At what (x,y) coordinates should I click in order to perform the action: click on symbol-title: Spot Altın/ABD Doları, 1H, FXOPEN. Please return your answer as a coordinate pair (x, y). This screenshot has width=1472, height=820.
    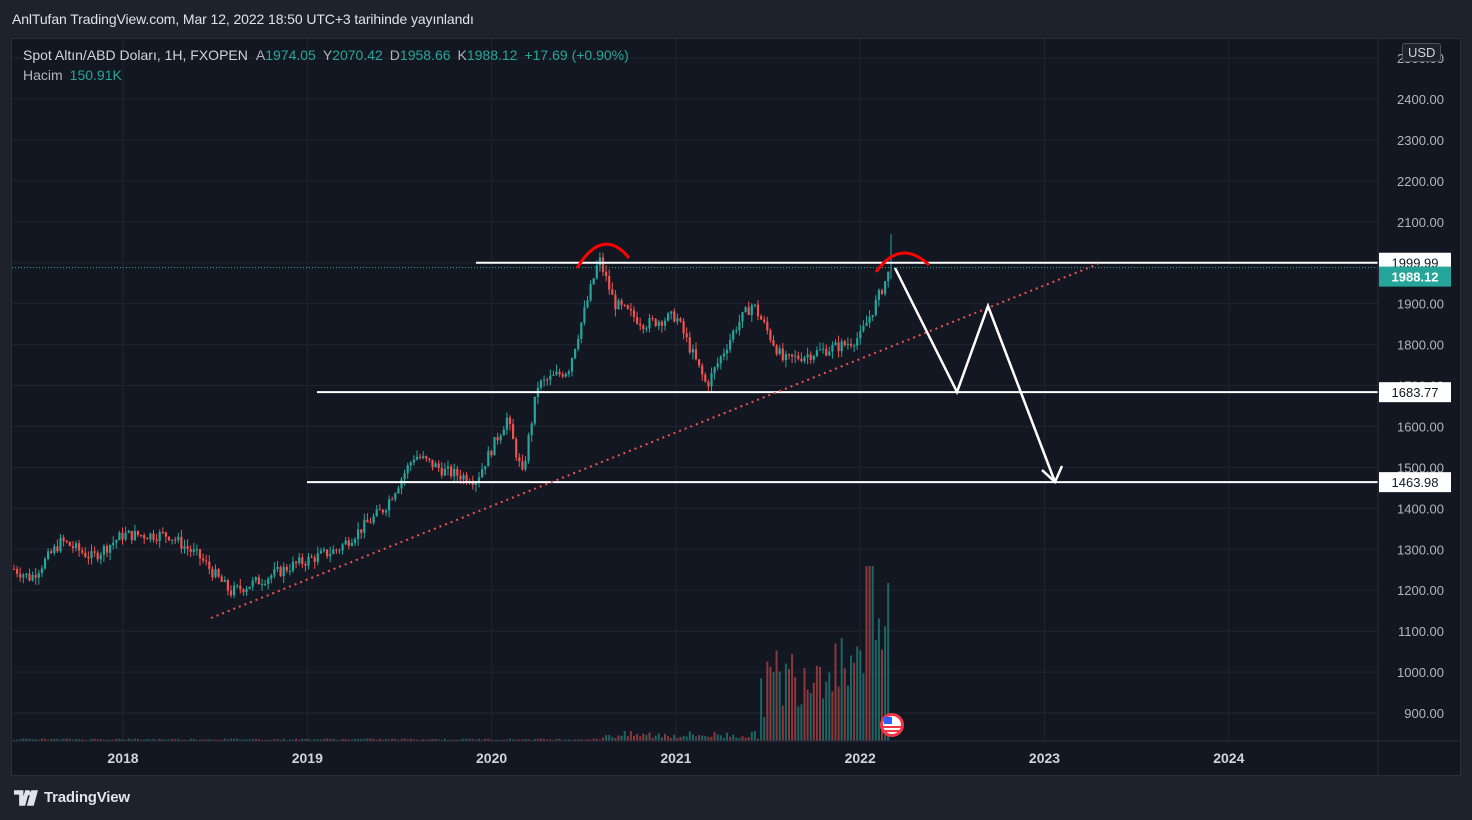
    Looking at the image, I should click on (135, 55).